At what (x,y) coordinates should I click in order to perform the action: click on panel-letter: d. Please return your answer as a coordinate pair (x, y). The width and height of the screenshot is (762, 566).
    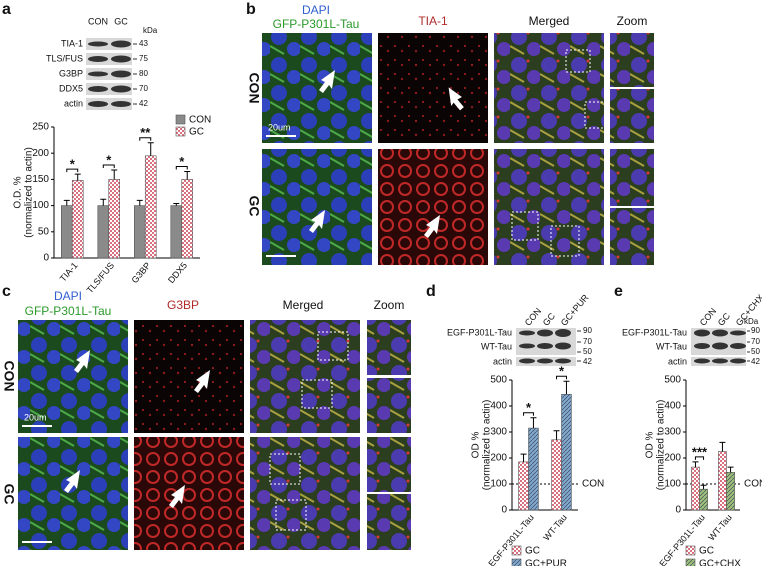
    Looking at the image, I should click on (431, 291).